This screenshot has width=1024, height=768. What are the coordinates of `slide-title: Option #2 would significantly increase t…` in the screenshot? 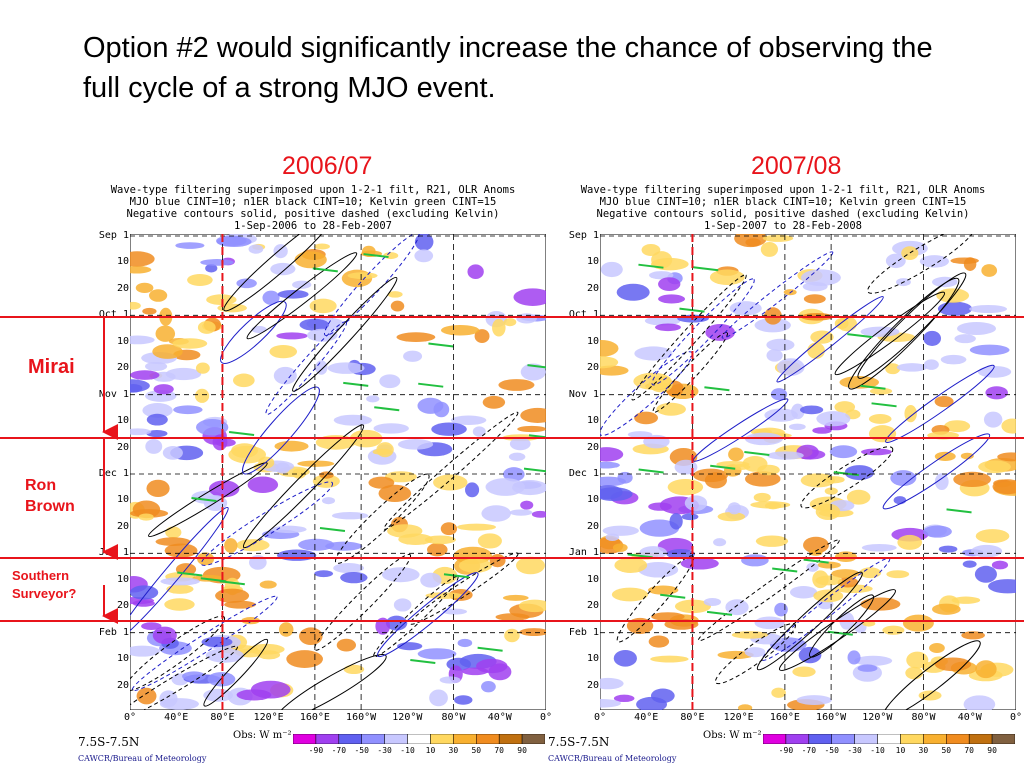 It's located at (508, 68).